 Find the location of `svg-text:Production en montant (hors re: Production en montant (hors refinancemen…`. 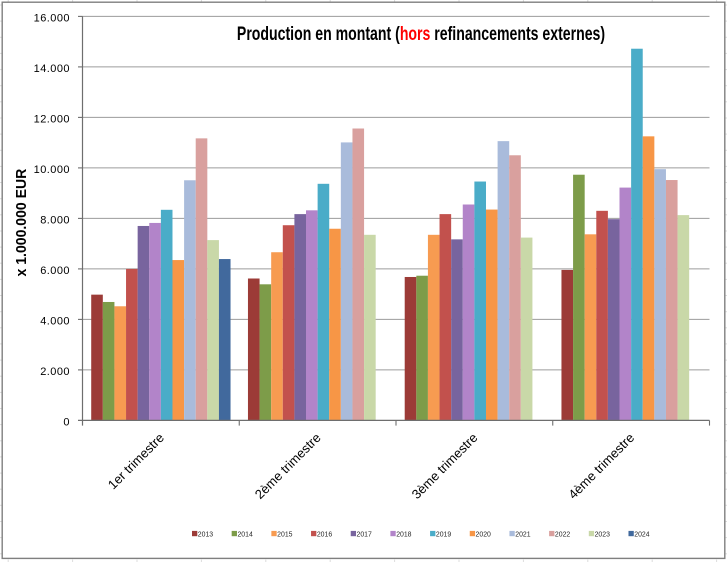

svg-text:Production en montant (hors re: Production en montant (hors refinancemen… is located at coordinates (421, 34).